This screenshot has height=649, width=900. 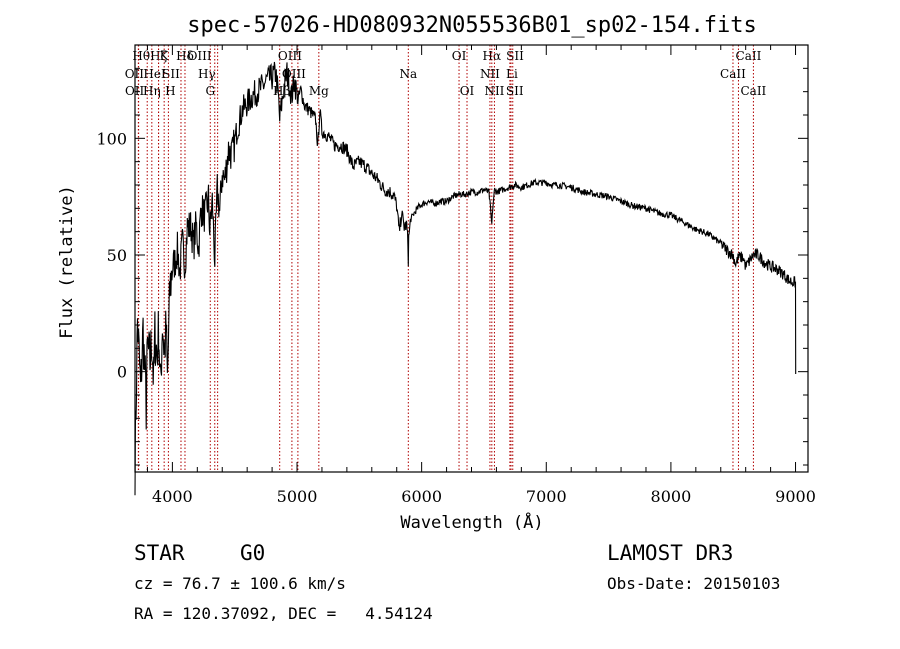 I want to click on redshift-velocity: cz = 76.7 ± 100.6 km/s, so click(x=240, y=583).